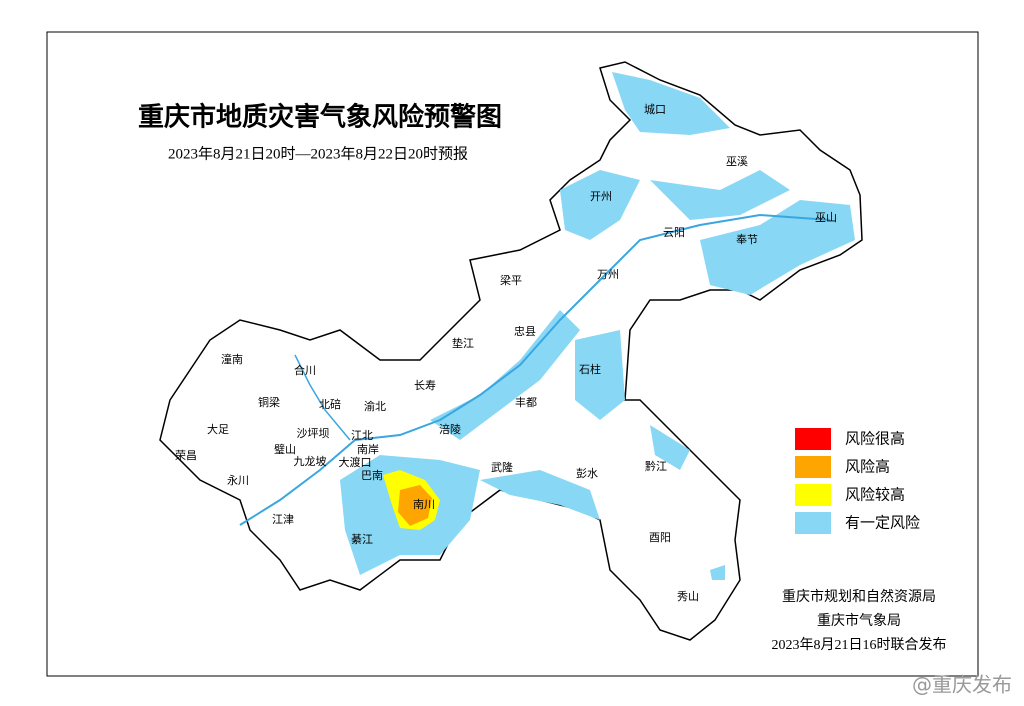  I want to click on district-label: 梁平, so click(511, 280).